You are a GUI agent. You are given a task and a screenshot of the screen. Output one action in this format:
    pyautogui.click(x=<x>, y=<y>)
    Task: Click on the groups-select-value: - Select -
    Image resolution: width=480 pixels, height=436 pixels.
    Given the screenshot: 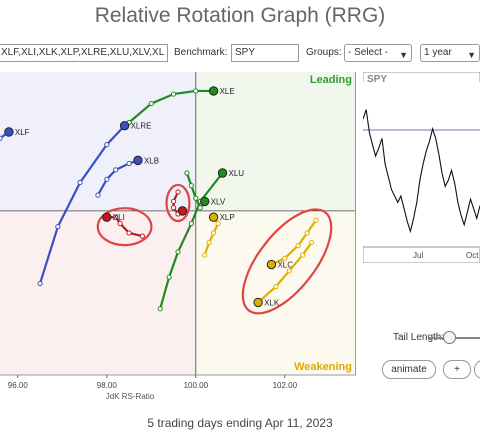 What is the action you would take?
    pyautogui.click(x=368, y=52)
    